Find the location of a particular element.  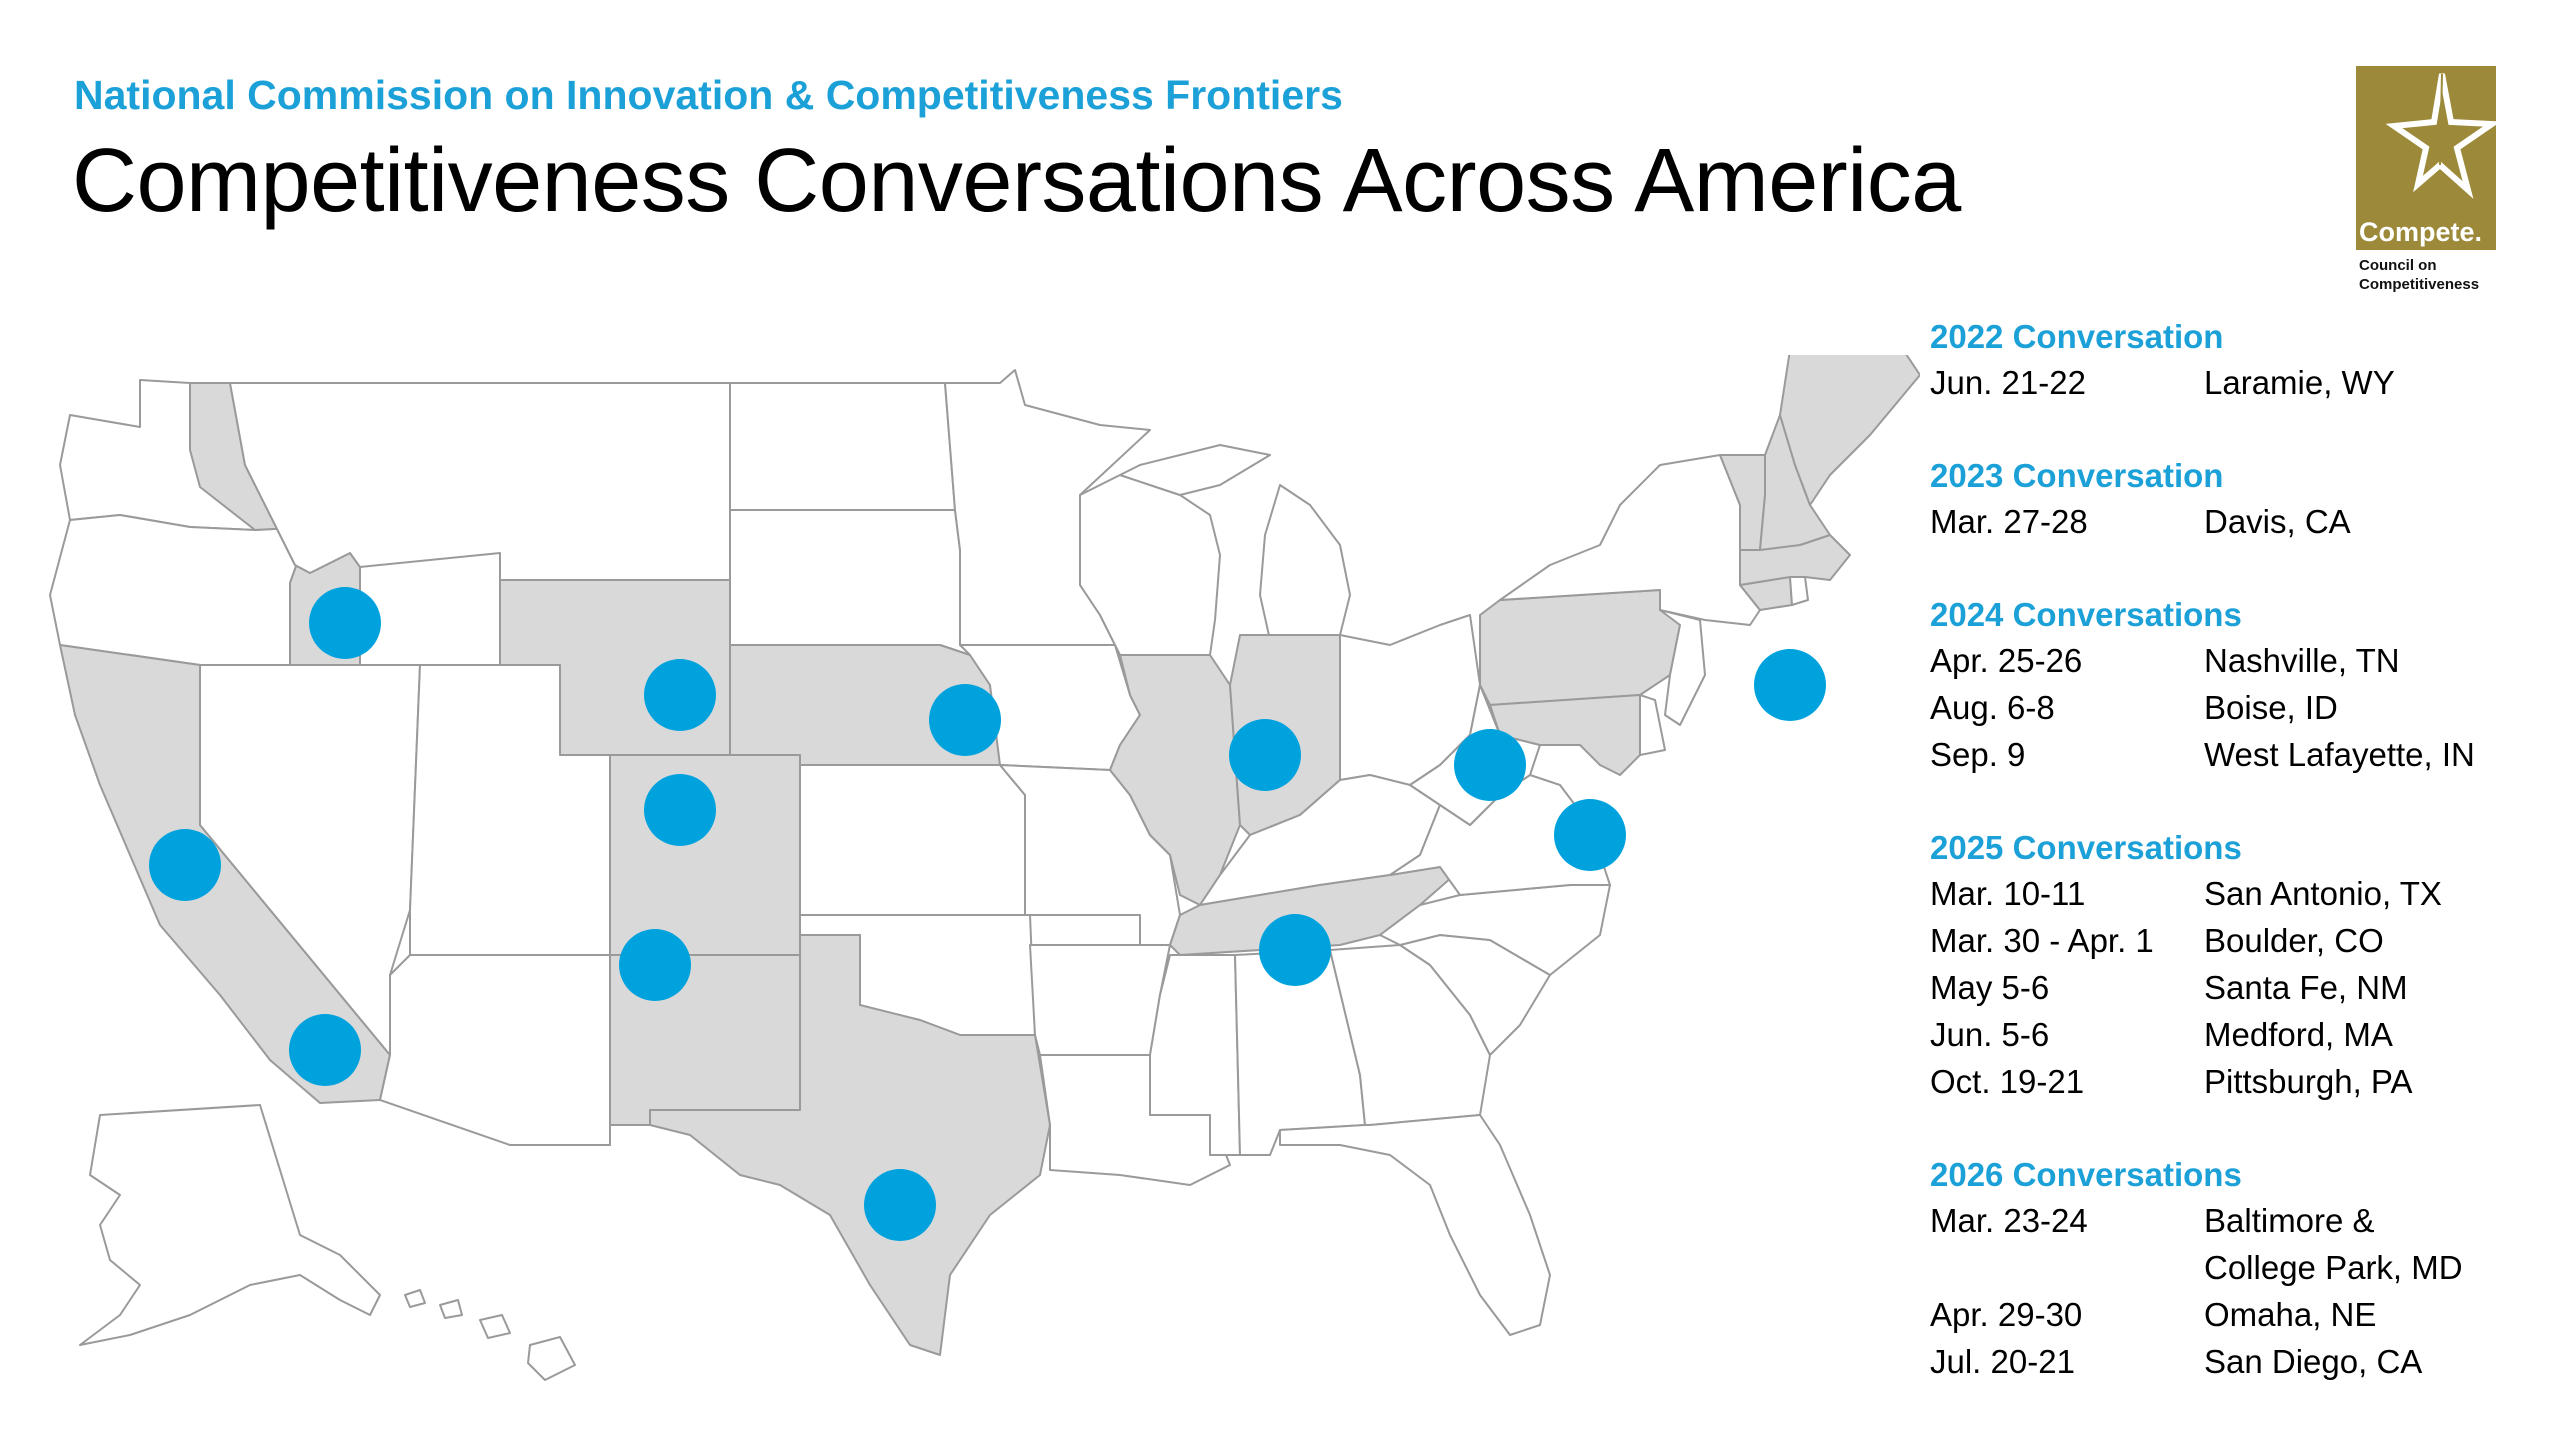

event-date: Oct. 19-21 is located at coordinates (2007, 1081).